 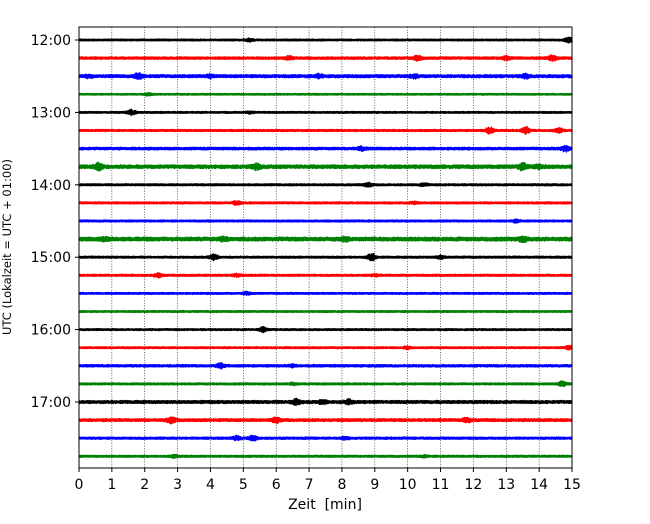 I want to click on y-tick-label: 13:00, so click(x=51, y=113).